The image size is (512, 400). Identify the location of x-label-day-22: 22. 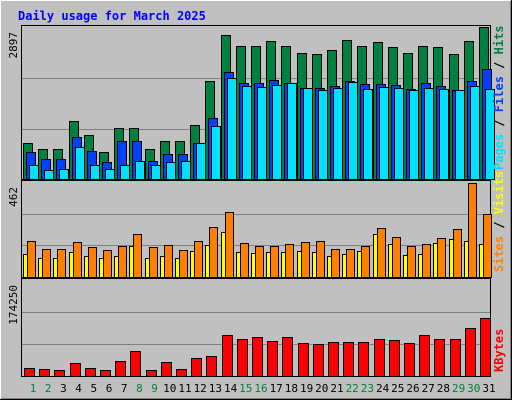
(352, 388).